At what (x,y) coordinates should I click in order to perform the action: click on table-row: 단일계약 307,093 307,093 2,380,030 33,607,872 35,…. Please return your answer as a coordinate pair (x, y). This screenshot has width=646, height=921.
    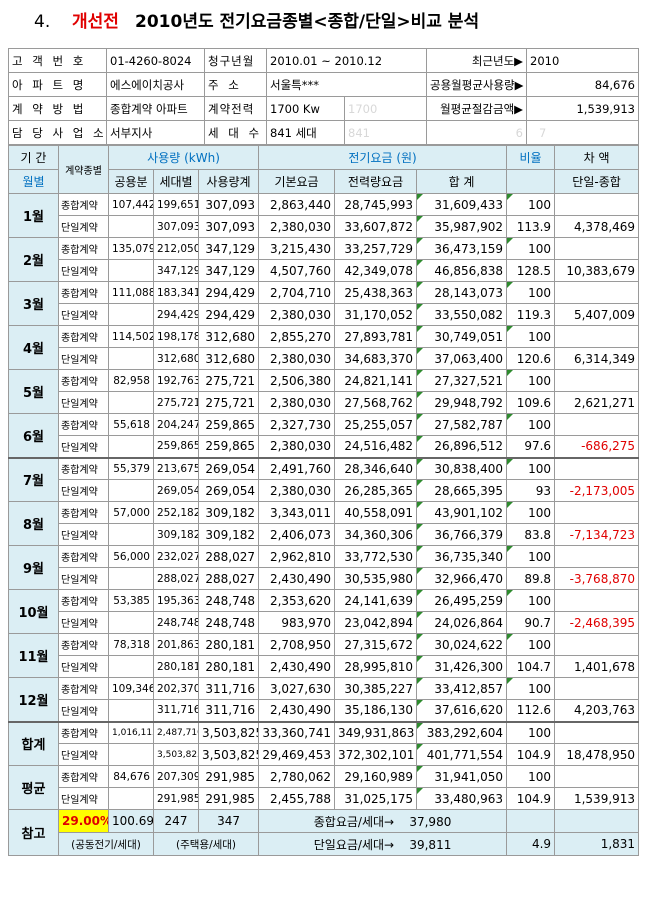
    Looking at the image, I should click on (324, 226).